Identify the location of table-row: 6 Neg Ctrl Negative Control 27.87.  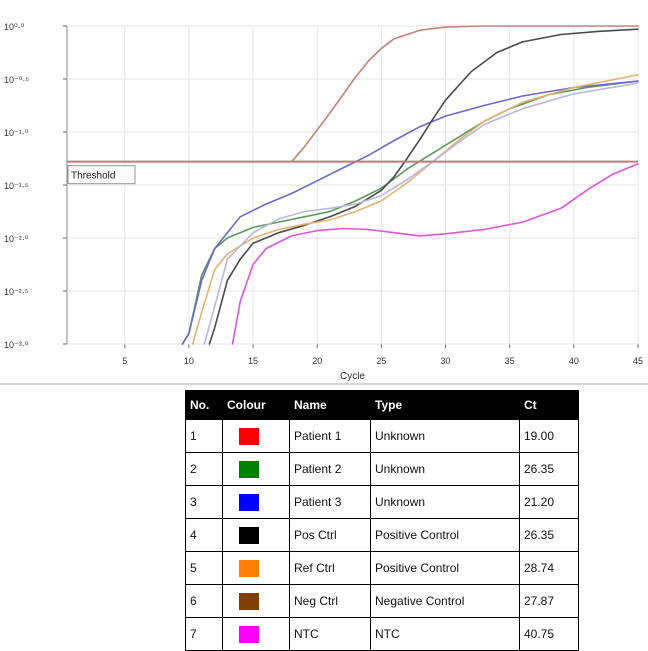
(382, 601).